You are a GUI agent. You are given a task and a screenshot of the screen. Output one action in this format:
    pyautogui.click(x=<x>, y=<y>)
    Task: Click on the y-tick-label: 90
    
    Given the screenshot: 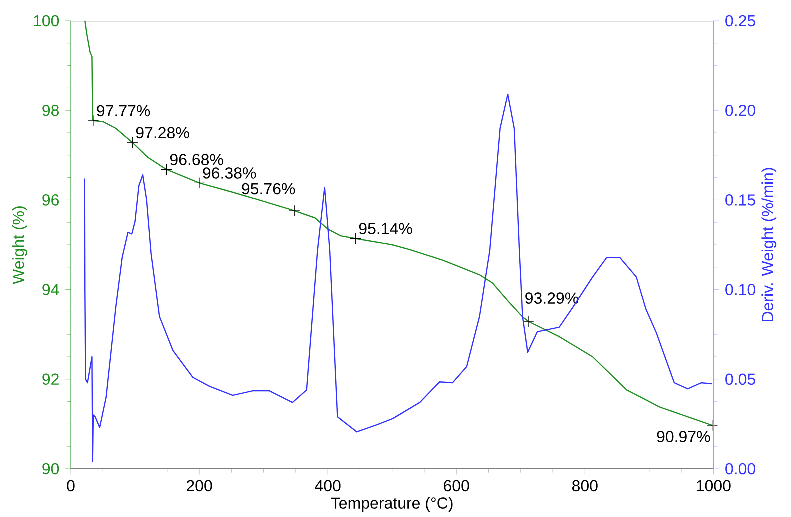 What is the action you would take?
    pyautogui.click(x=51, y=468)
    